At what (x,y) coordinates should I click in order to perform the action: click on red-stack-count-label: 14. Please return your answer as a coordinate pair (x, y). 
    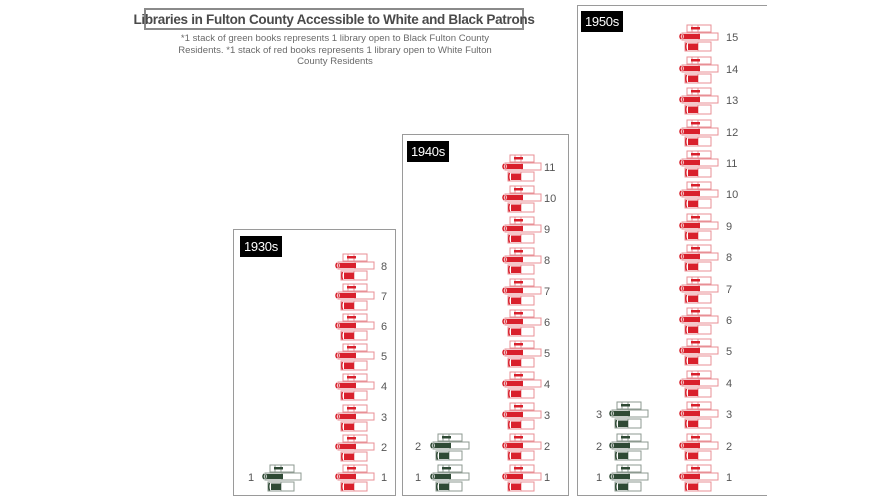
    Looking at the image, I should click on (732, 69).